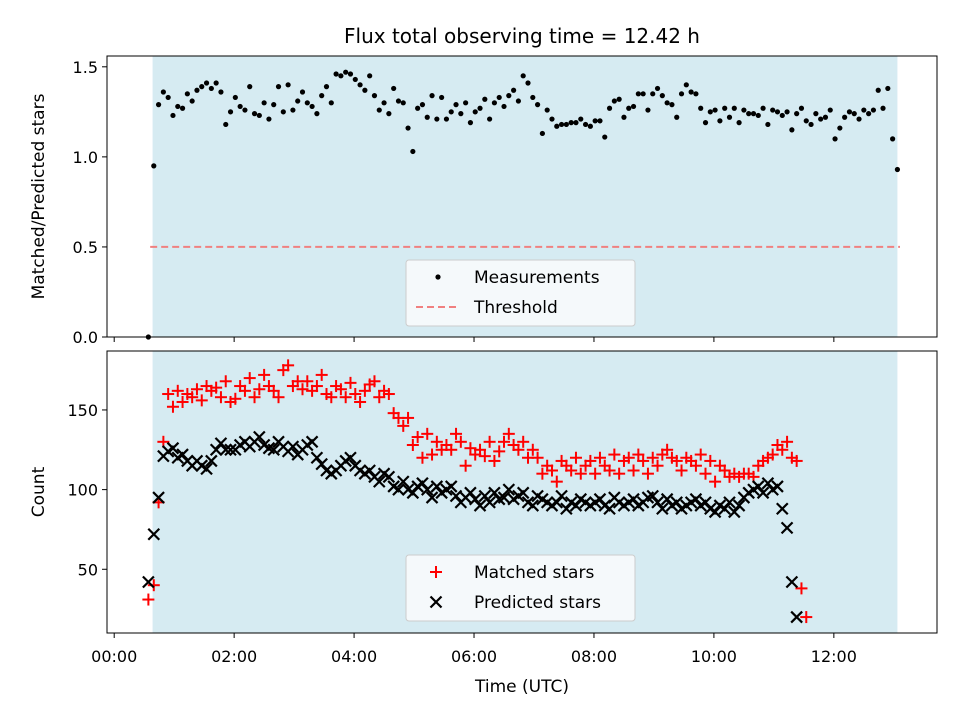  Describe the element at coordinates (85, 247) in the screenshot. I see `y-tick-label: 0.5` at that location.